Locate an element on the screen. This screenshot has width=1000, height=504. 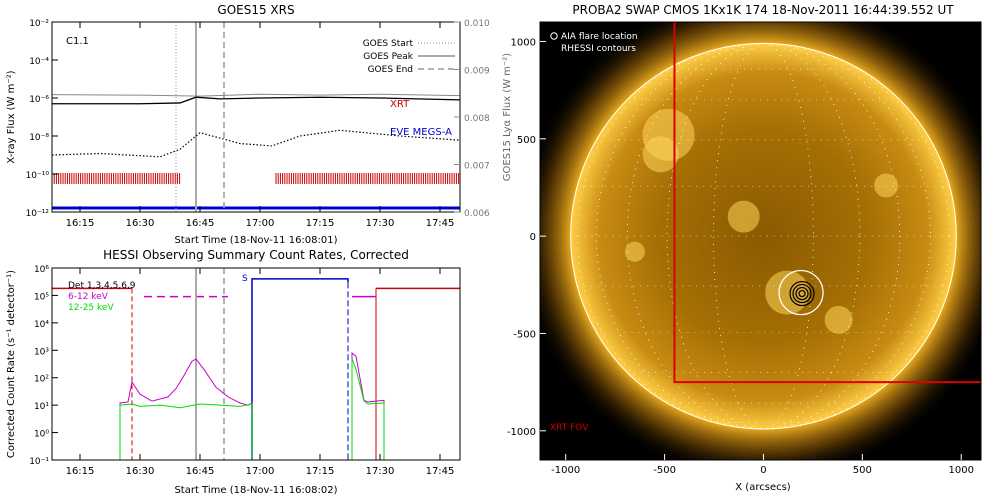
hessi-legend-label: 12-25 keV is located at coordinates (91, 308).